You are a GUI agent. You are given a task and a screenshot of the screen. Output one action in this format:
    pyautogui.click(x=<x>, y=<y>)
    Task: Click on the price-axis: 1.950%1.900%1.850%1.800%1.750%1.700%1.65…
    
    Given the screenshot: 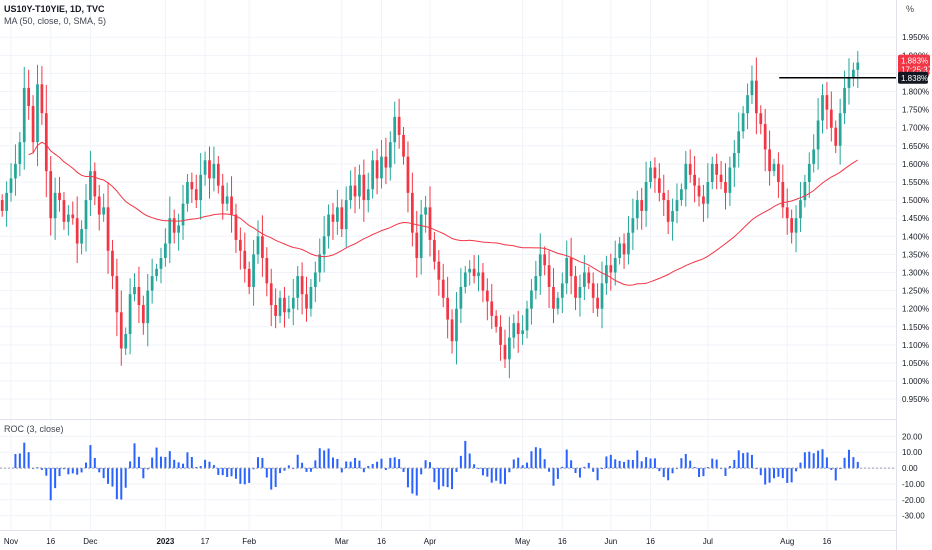 What is the action you would take?
    pyautogui.click(x=915, y=218)
    